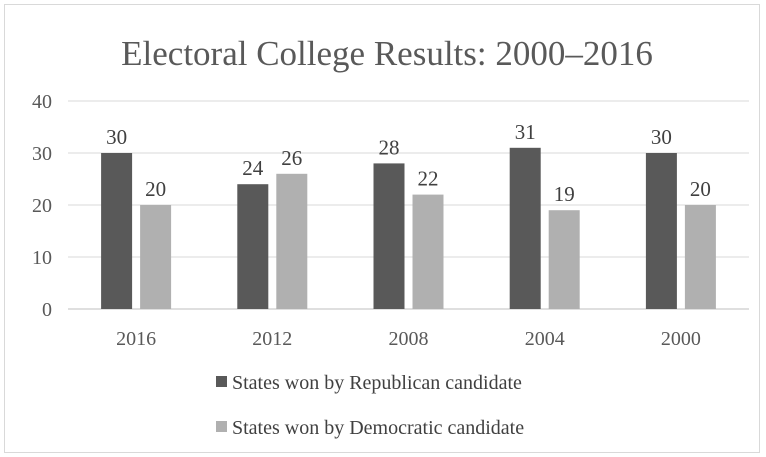 The height and width of the screenshot is (457, 766). I want to click on x-category-label: 2008, so click(409, 339).